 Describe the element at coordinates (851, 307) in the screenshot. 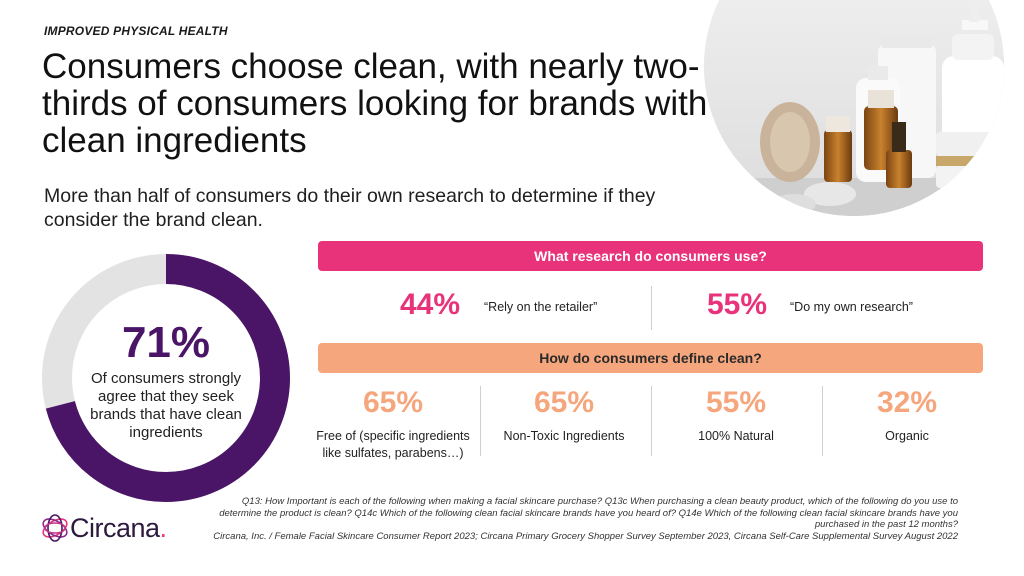

I see `research-stat-label: “Do my own research”` at that location.